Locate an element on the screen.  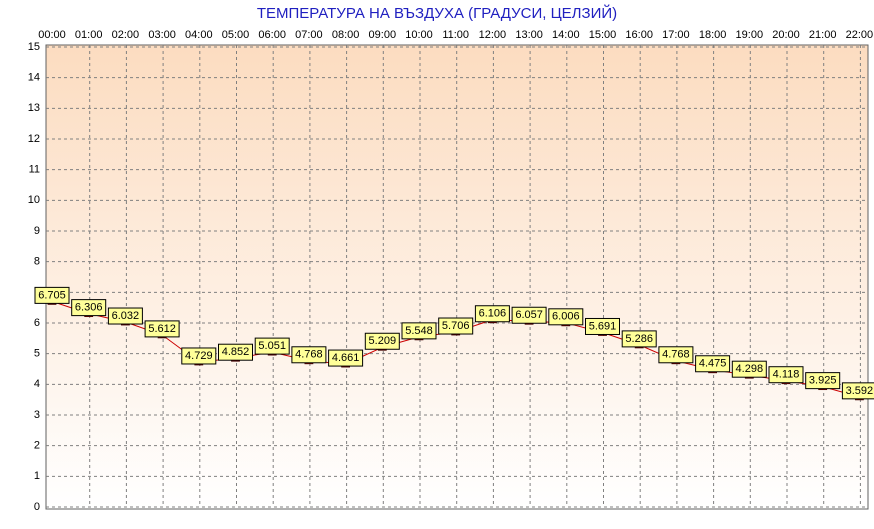
value-label: 5.706 is located at coordinates (456, 326).